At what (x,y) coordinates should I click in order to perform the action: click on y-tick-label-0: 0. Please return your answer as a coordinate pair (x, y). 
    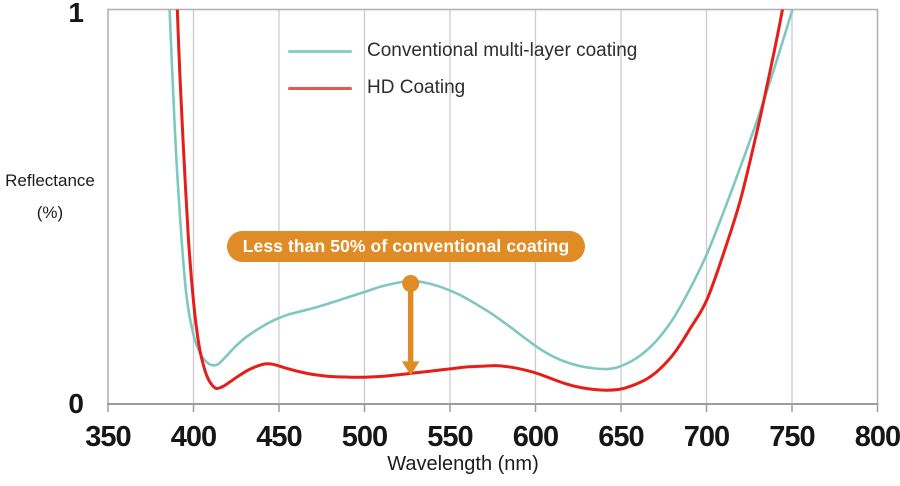
    Looking at the image, I should click on (76, 403).